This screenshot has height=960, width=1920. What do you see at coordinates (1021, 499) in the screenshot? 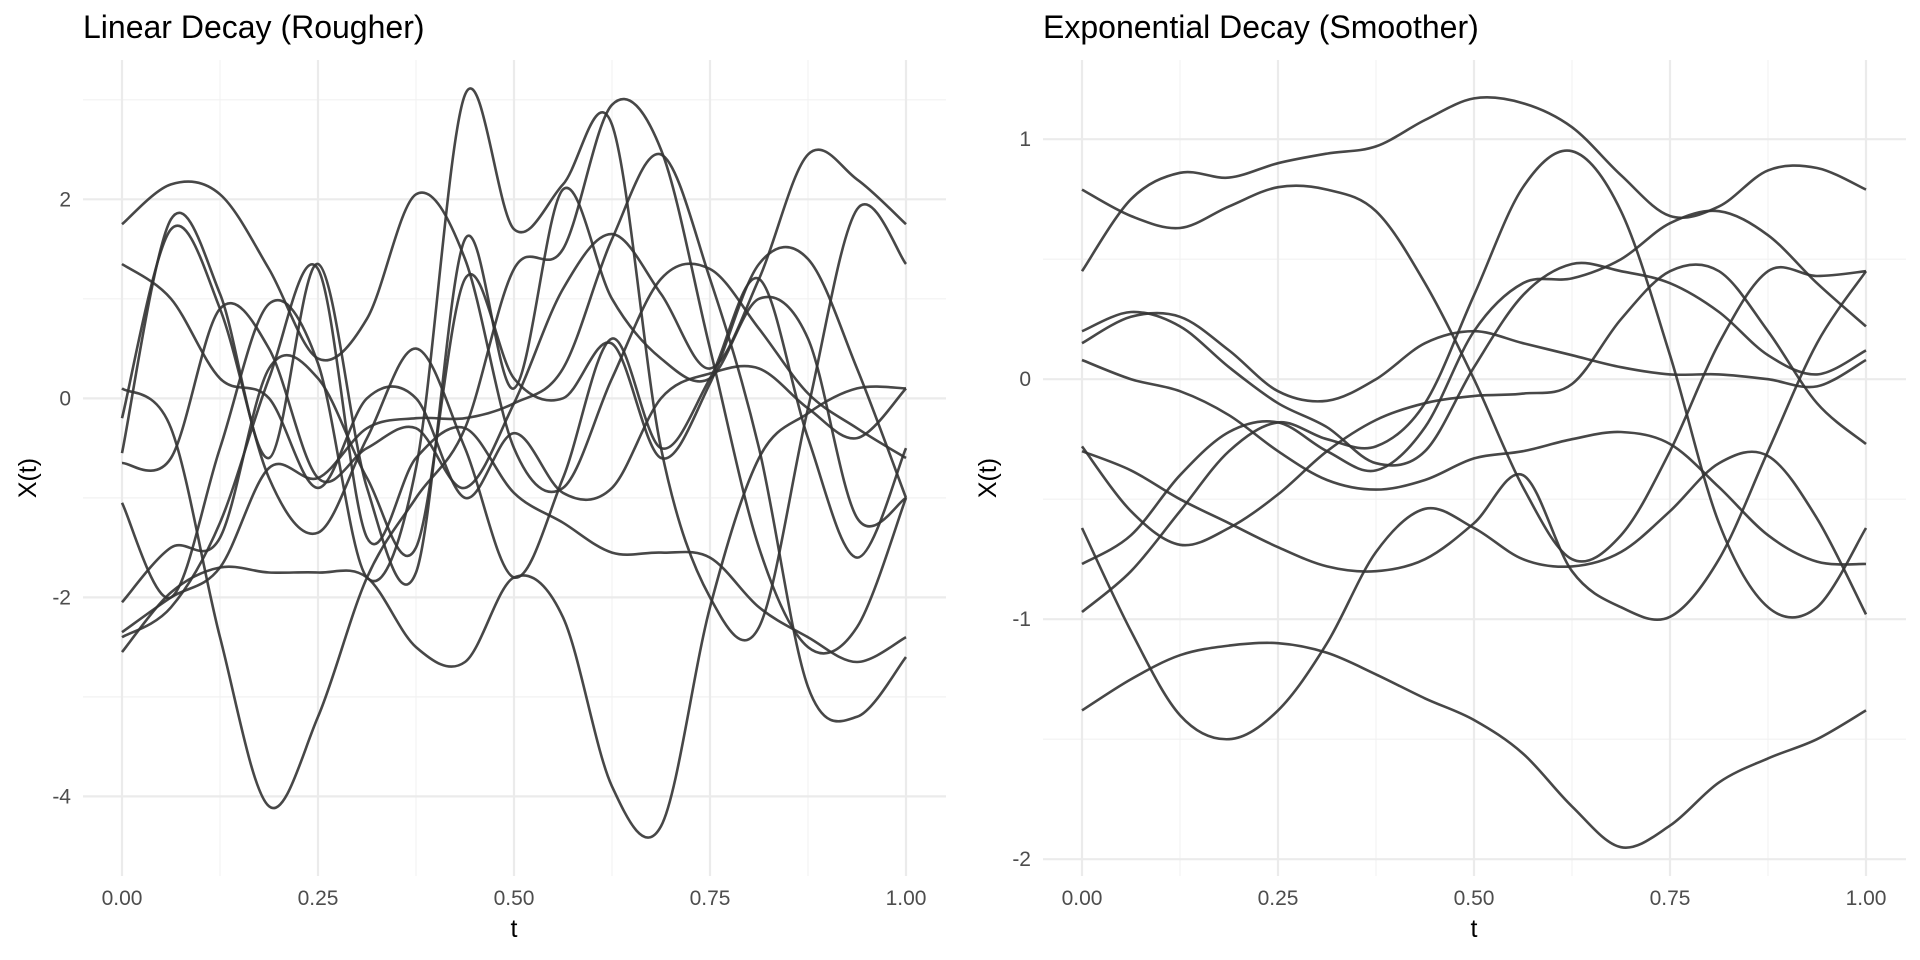
I see `y-tick-labels: -2 -1 0 1` at bounding box center [1021, 499].